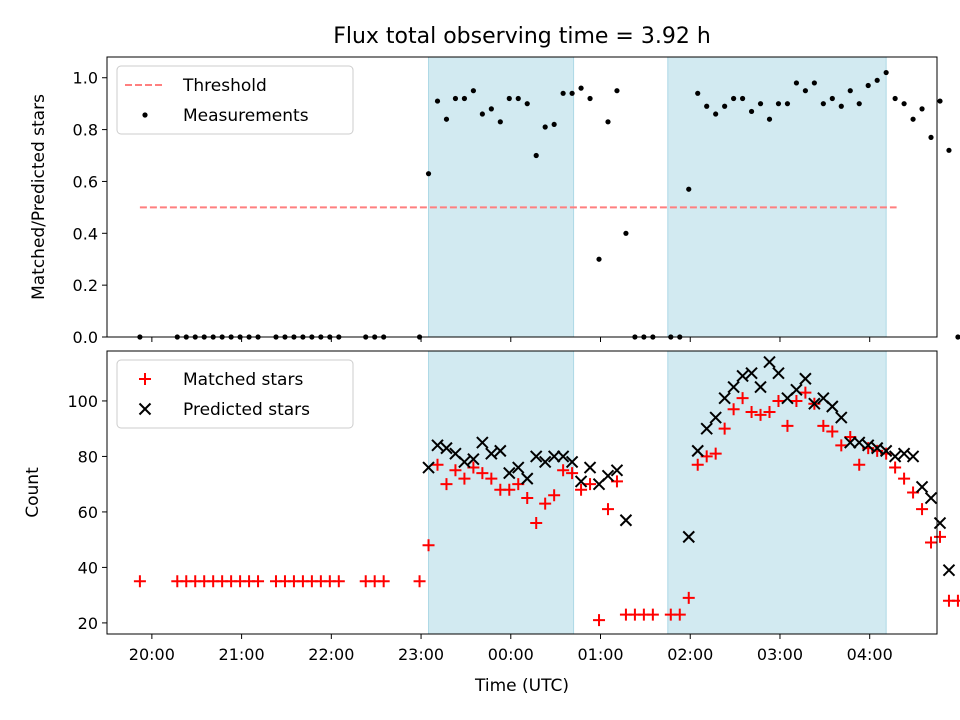 The height and width of the screenshot is (720, 960). What do you see at coordinates (82, 401) in the screenshot?
I see `y-tick-label: 100` at bounding box center [82, 401].